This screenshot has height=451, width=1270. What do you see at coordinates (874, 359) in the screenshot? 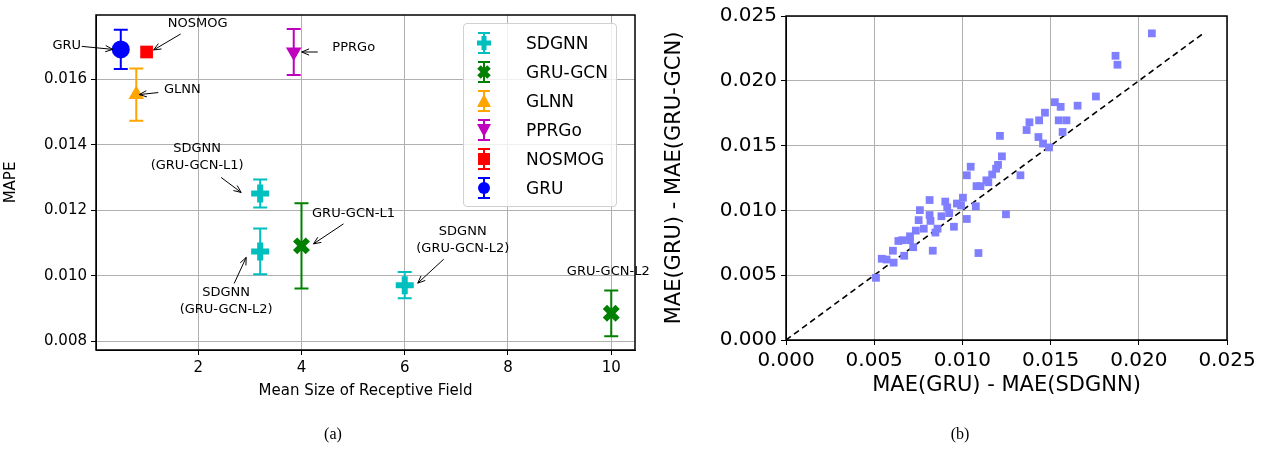
I see `x-tick-label: 0.005` at bounding box center [874, 359].